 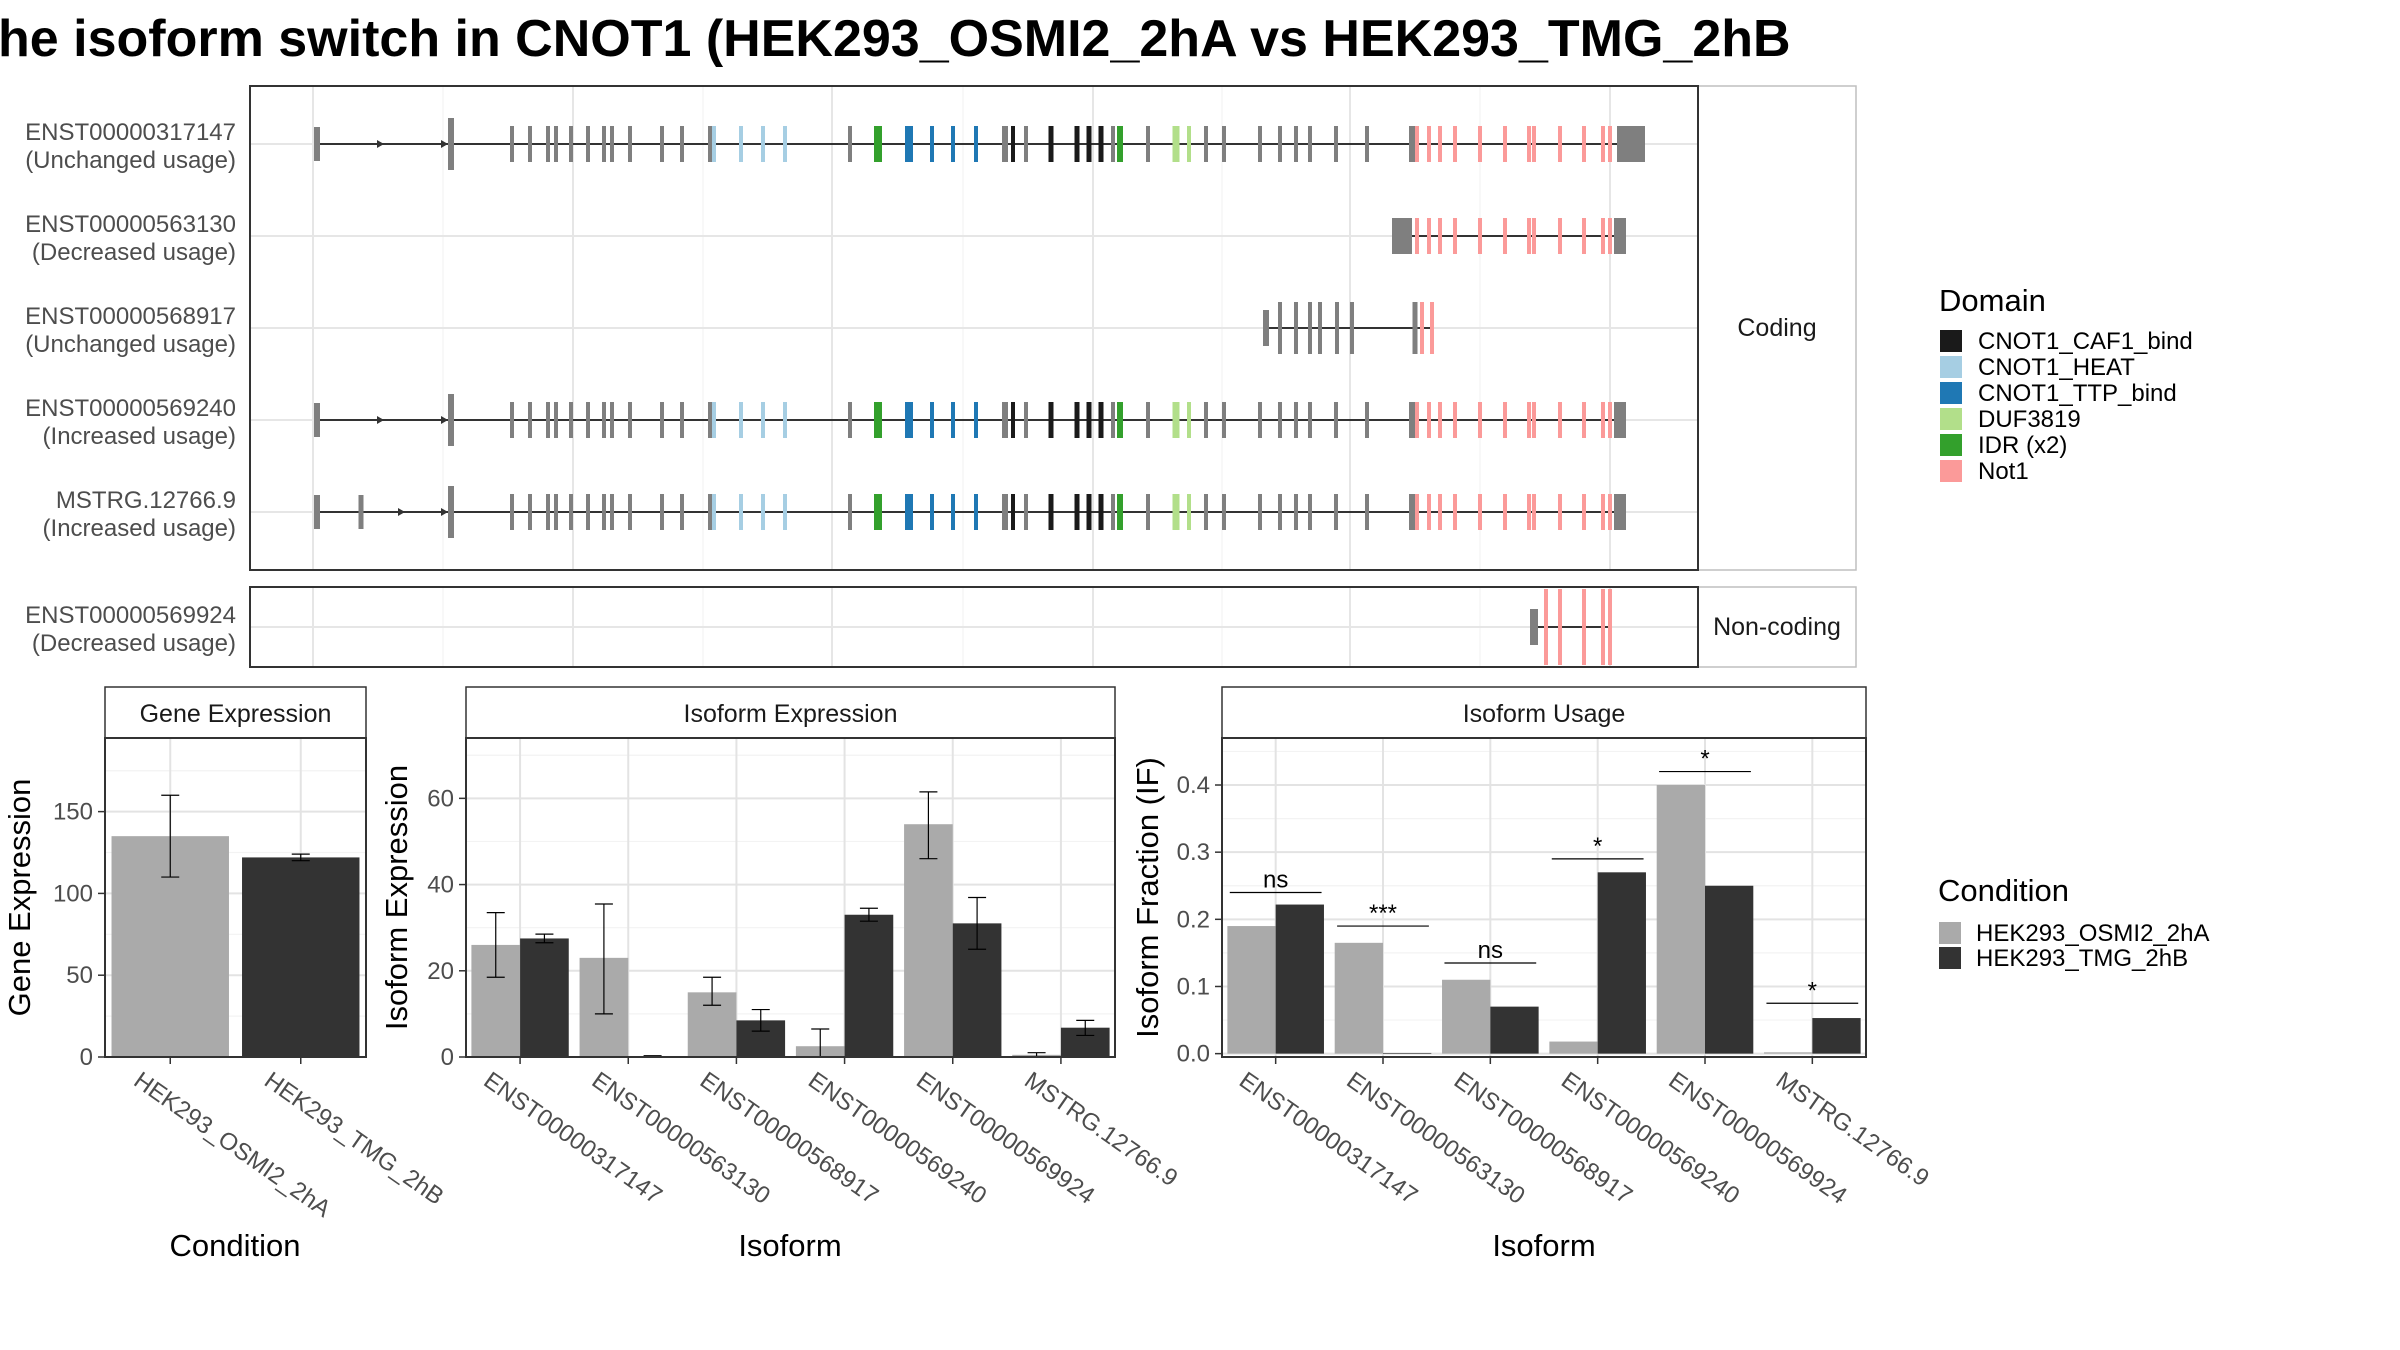 What do you see at coordinates (130, 344) in the screenshot?
I see `transcript-usage-label: (Unchanged usage)` at bounding box center [130, 344].